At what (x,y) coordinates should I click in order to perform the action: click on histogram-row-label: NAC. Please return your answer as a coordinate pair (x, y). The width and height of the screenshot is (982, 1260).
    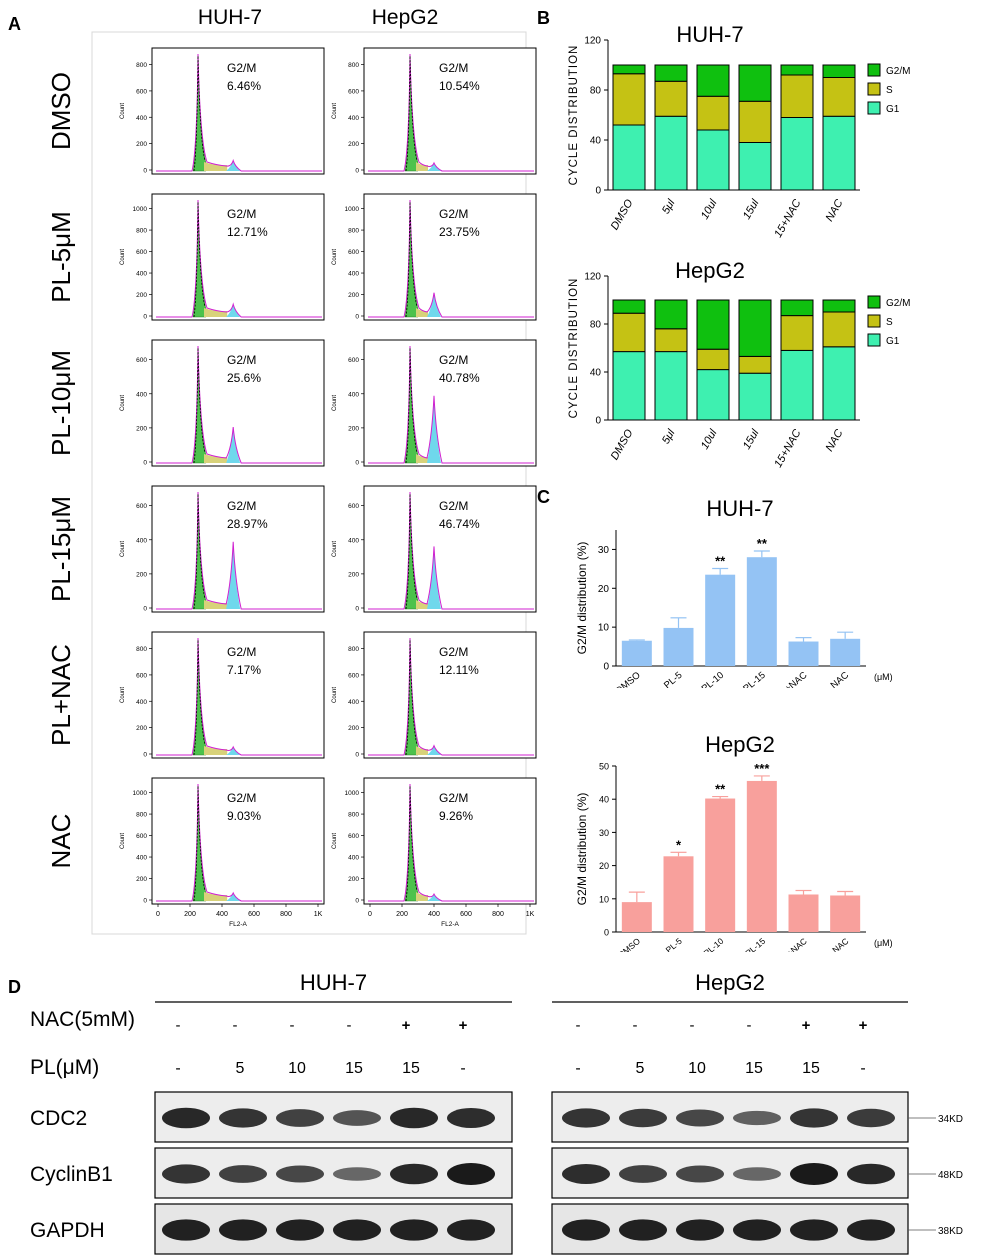
    Looking at the image, I should click on (61, 841).